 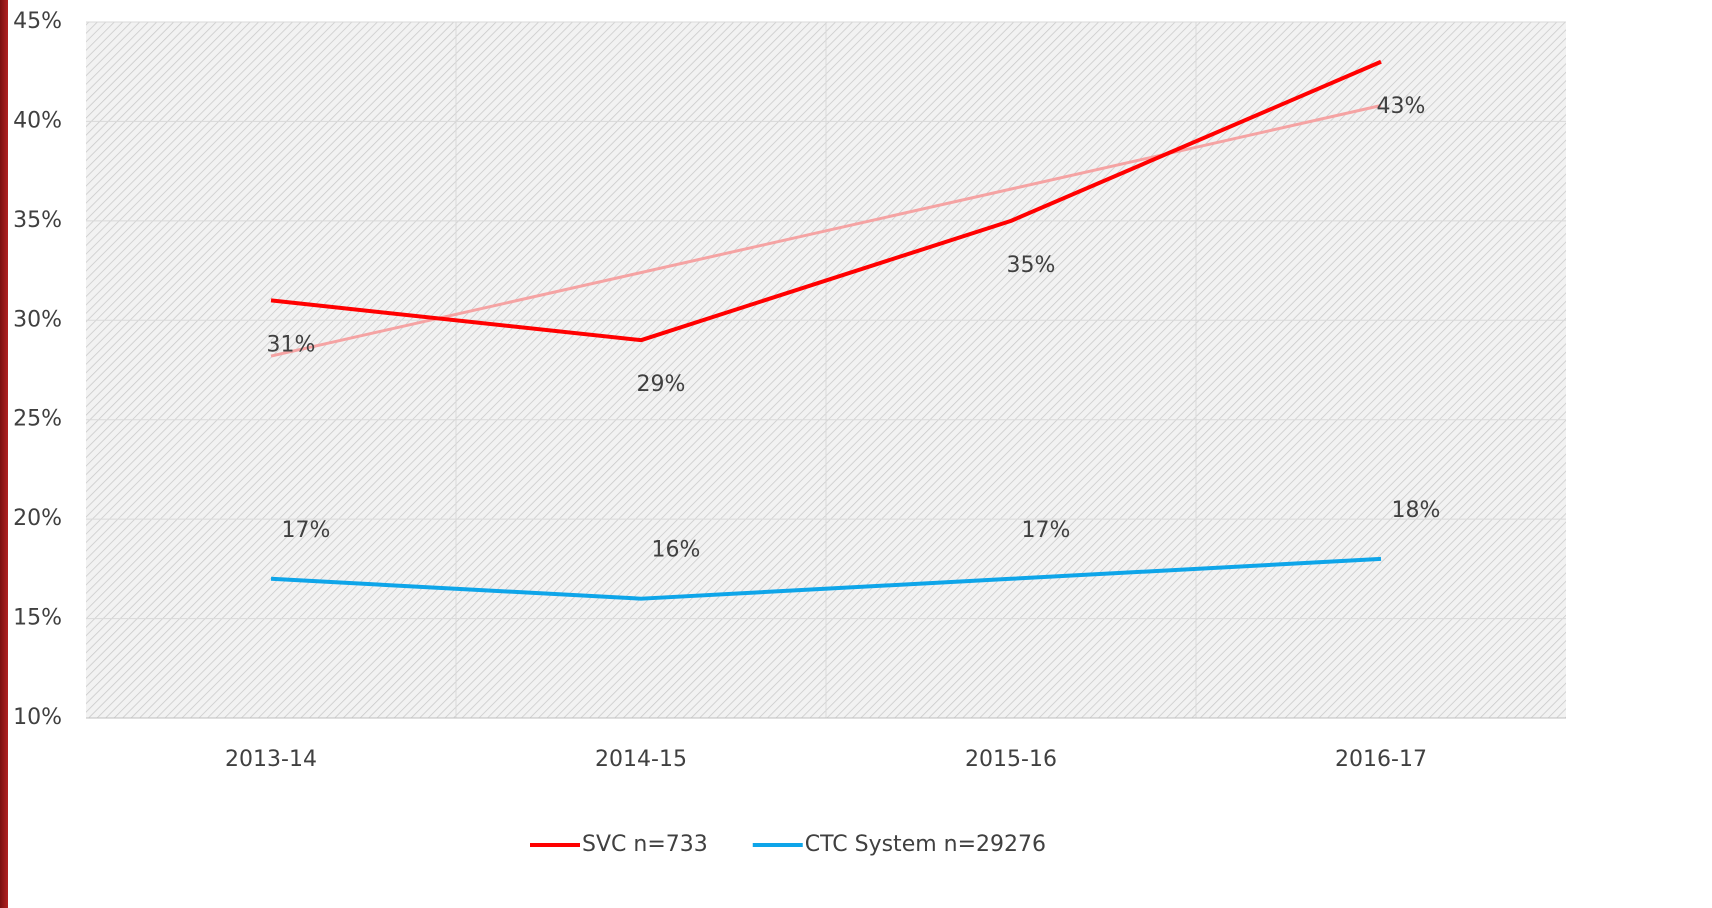 I want to click on data-label: 18%, so click(x=1416, y=510).